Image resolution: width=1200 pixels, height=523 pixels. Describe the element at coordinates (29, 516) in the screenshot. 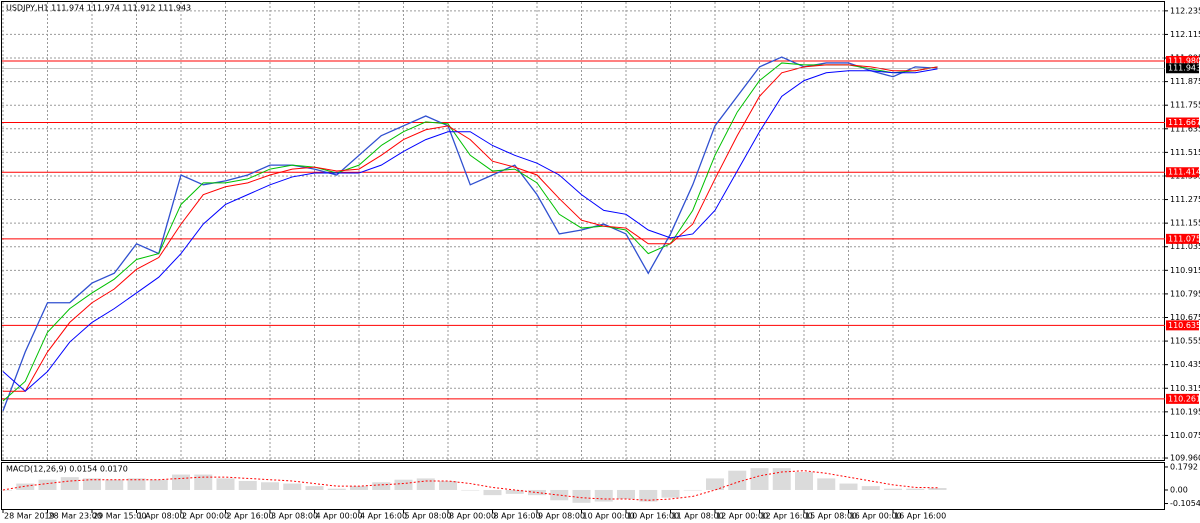

I see `x-tick-label: 28 Mar 2019` at that location.